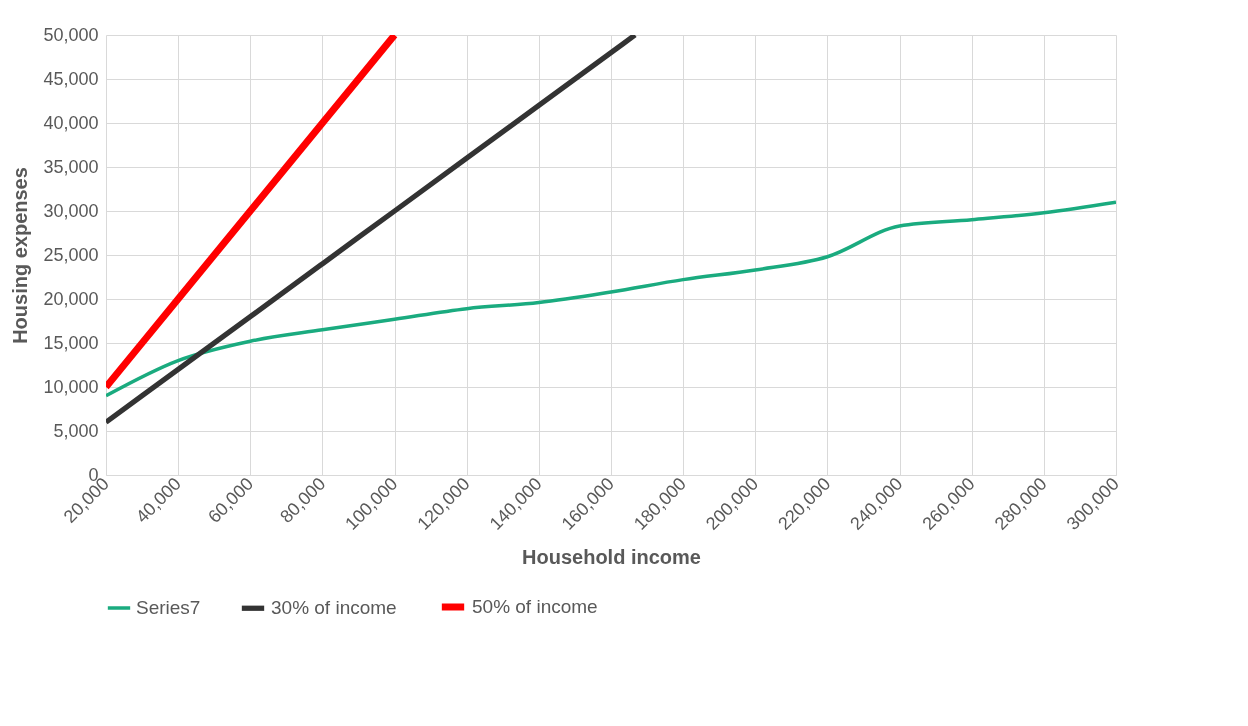 Image resolution: width=1248 pixels, height=726 pixels. What do you see at coordinates (71, 254) in the screenshot?
I see `y-tick-label: 25,000` at bounding box center [71, 254].